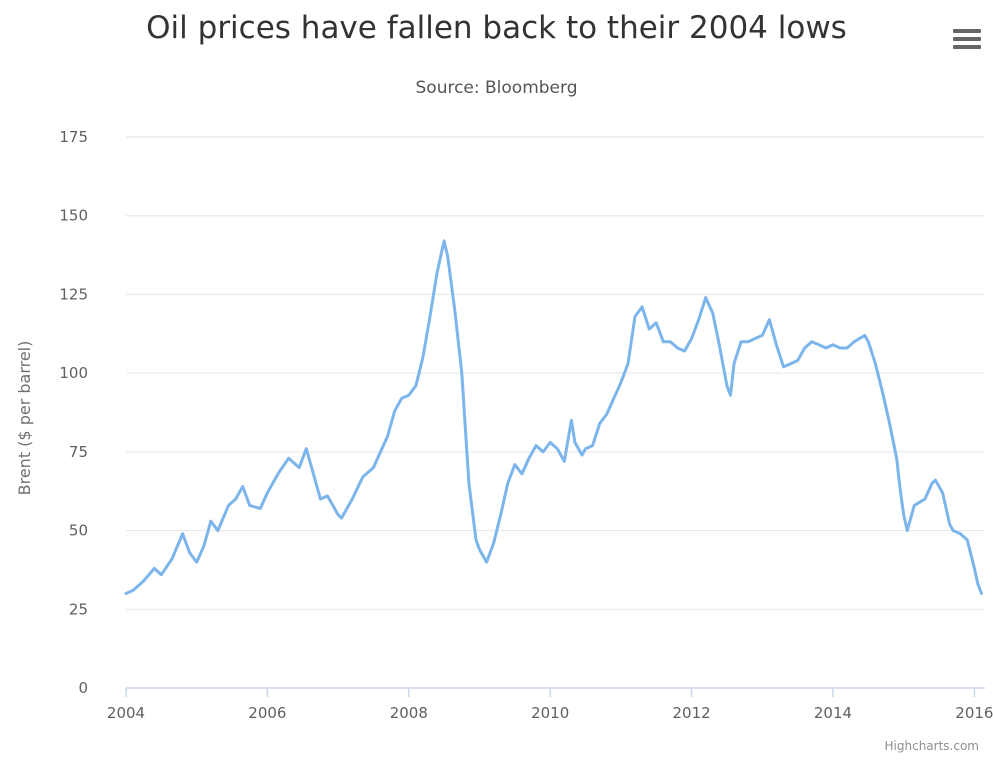 The image size is (993, 760). Describe the element at coordinates (496, 88) in the screenshot. I see `chart-subtitle: Source: Bloomberg` at that location.